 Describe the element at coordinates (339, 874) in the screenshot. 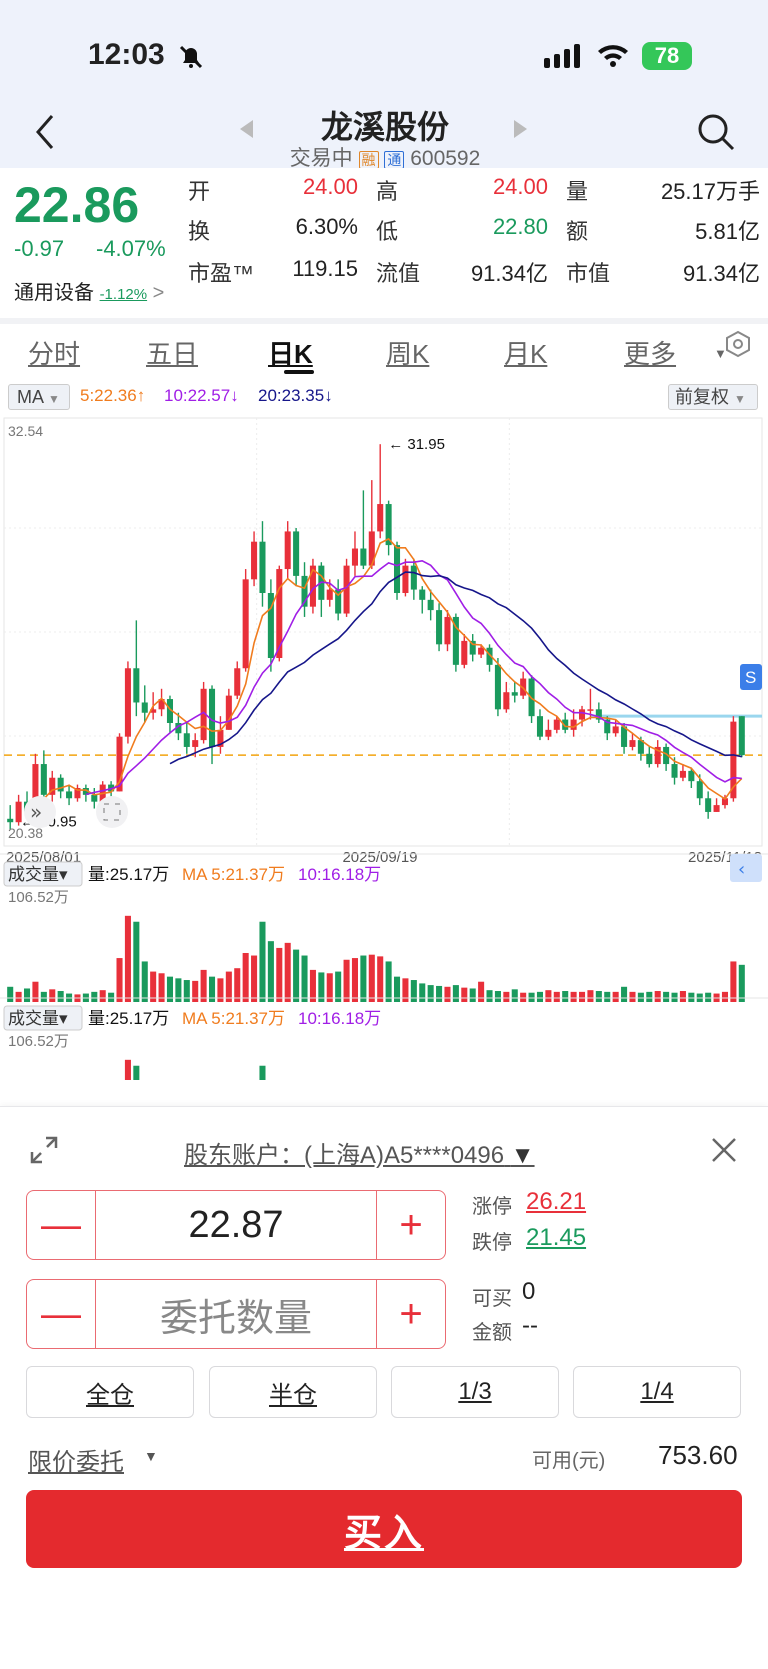

I see `volume-ma10: 10:16.18万` at that location.